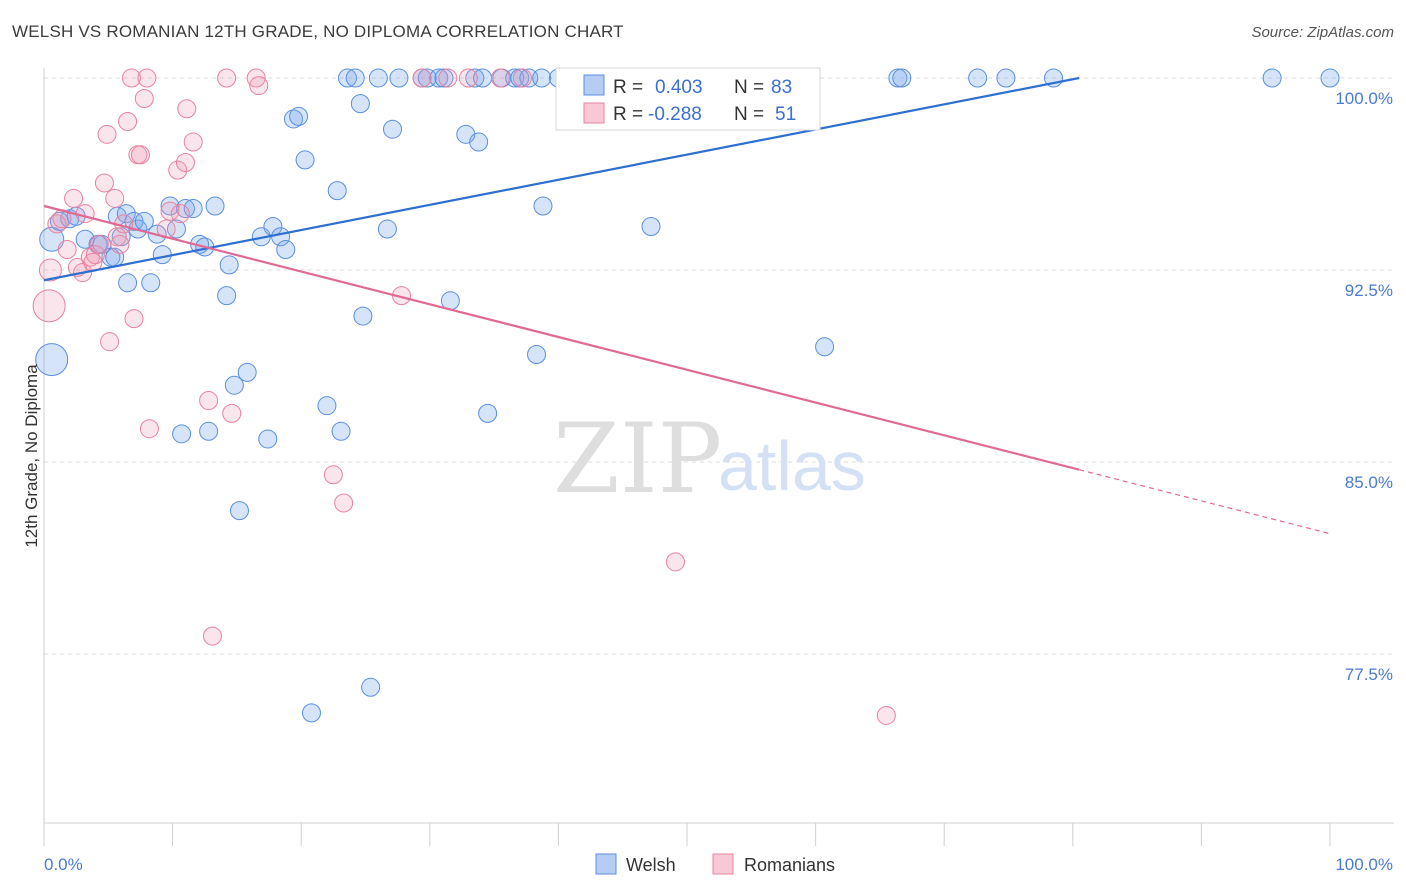  I want to click on x-tick-label: 100.0%, so click(1364, 864).